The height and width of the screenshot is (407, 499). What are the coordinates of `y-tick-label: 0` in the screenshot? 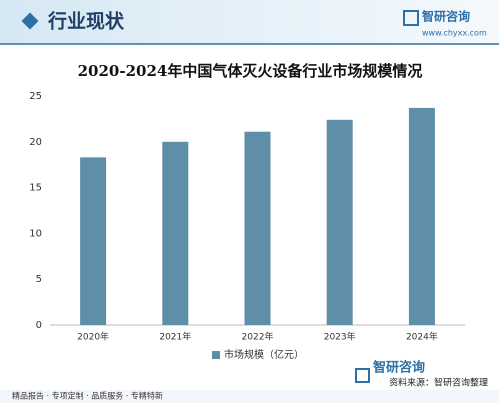 It's located at (39, 325).